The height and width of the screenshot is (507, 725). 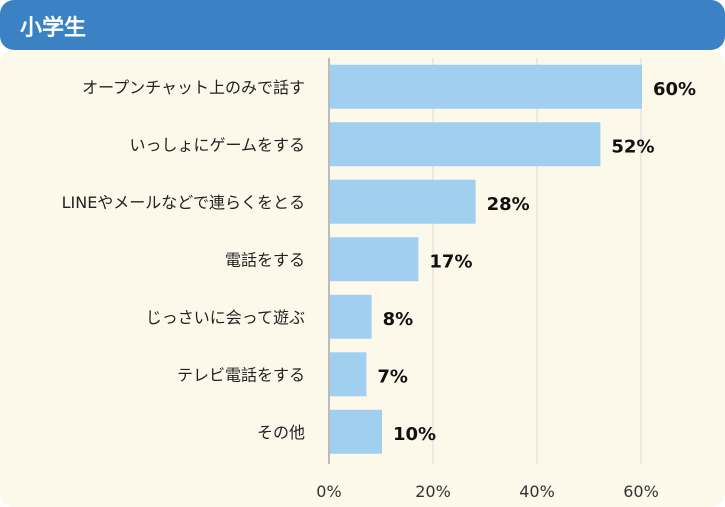 What do you see at coordinates (183, 202) in the screenshot?
I see `category-label: LINEやメールなどで連らくをとる` at bounding box center [183, 202].